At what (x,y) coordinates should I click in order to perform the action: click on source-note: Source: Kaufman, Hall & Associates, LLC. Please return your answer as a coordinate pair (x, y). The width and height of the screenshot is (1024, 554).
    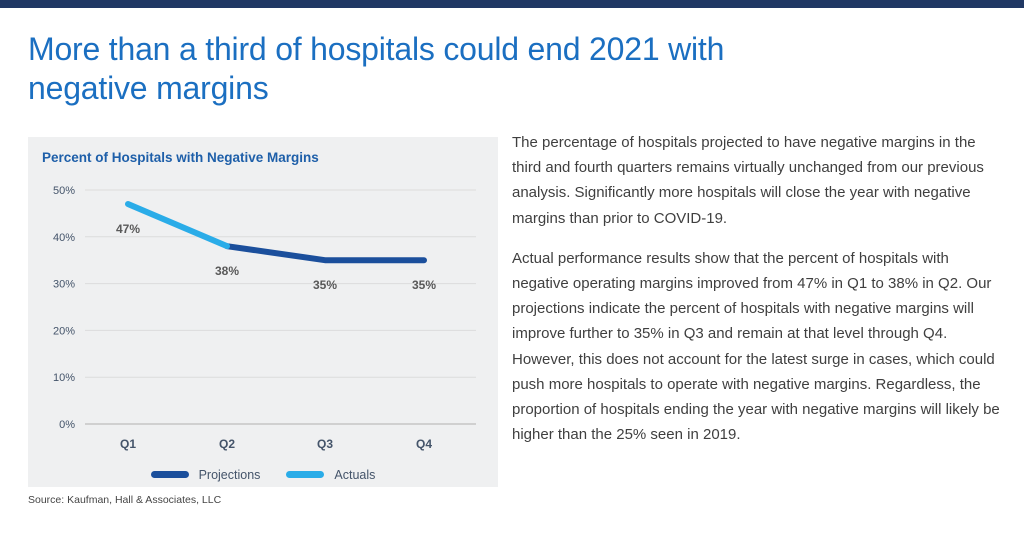
    Looking at the image, I should click on (125, 500).